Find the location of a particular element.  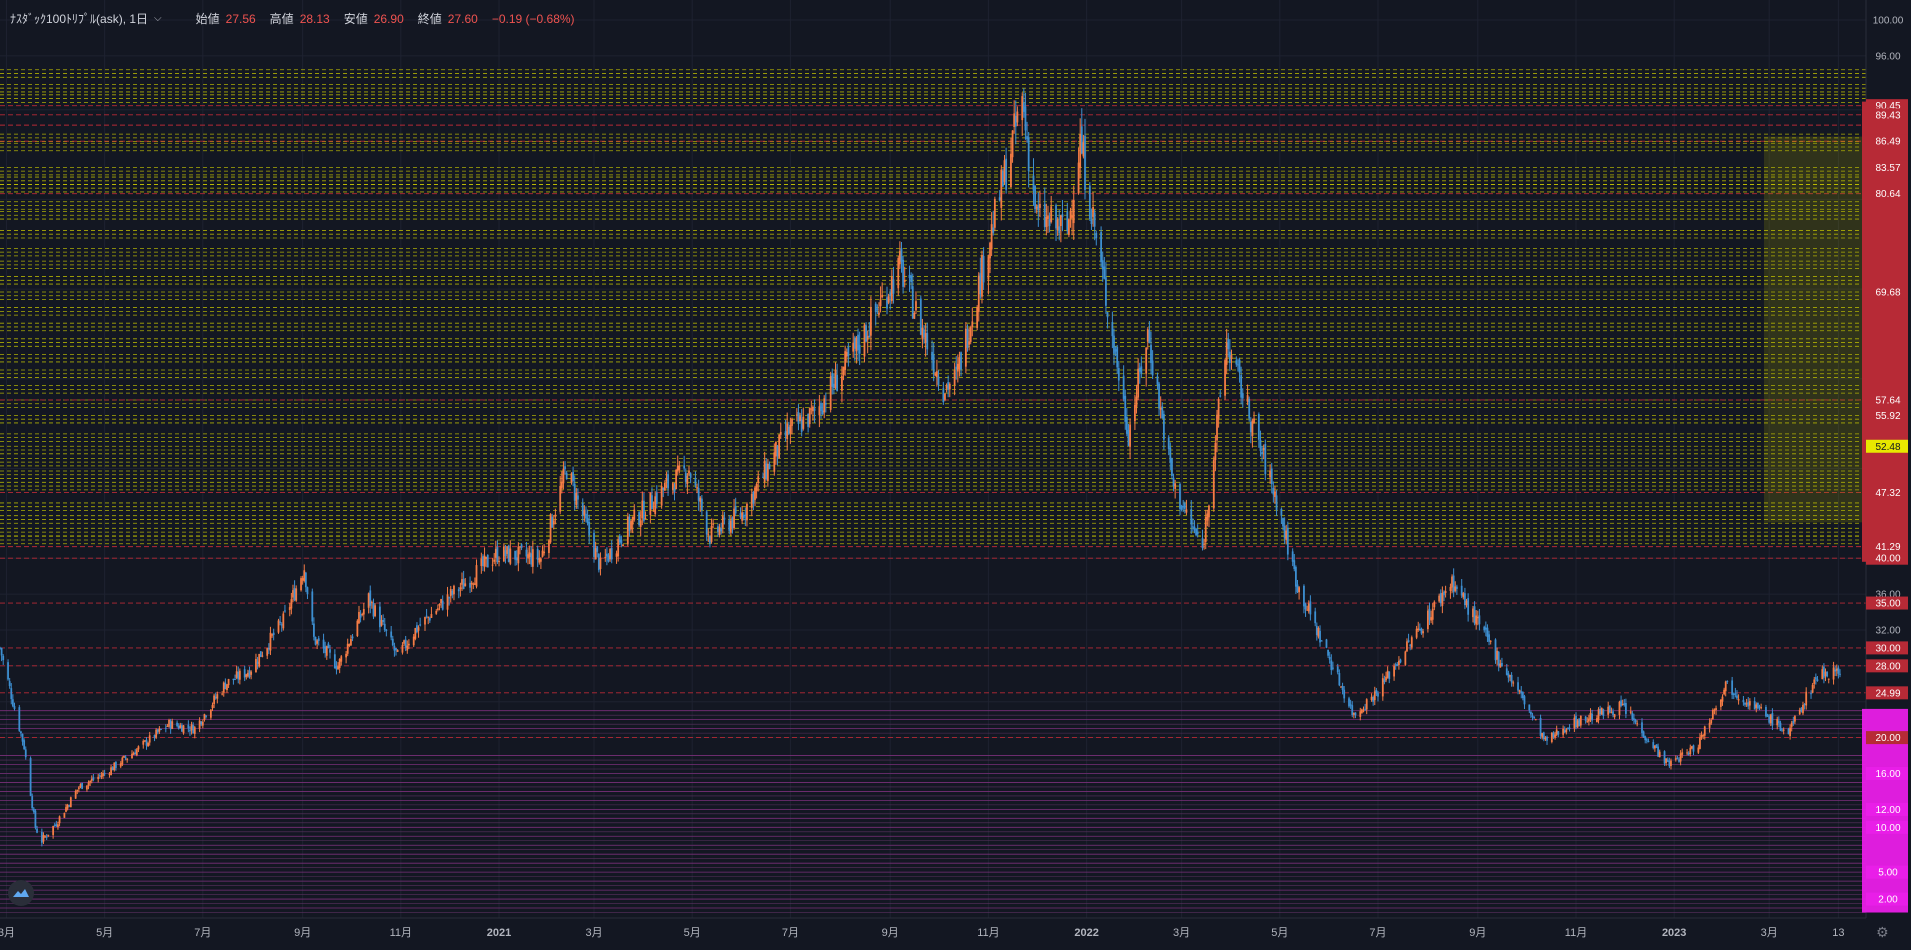

y-tick-label: 96.00 is located at coordinates (1887, 56).